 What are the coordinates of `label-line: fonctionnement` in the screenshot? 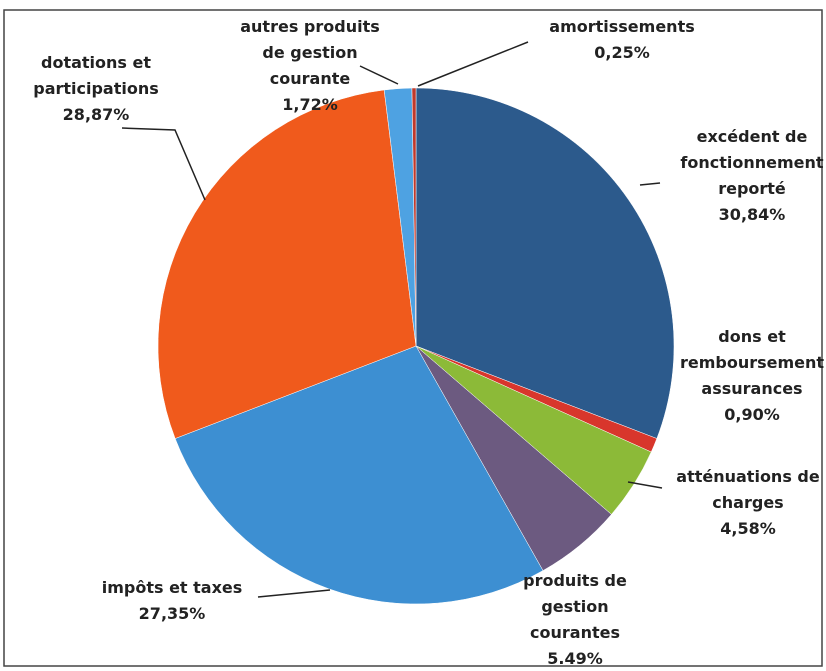 It's located at (752, 162).